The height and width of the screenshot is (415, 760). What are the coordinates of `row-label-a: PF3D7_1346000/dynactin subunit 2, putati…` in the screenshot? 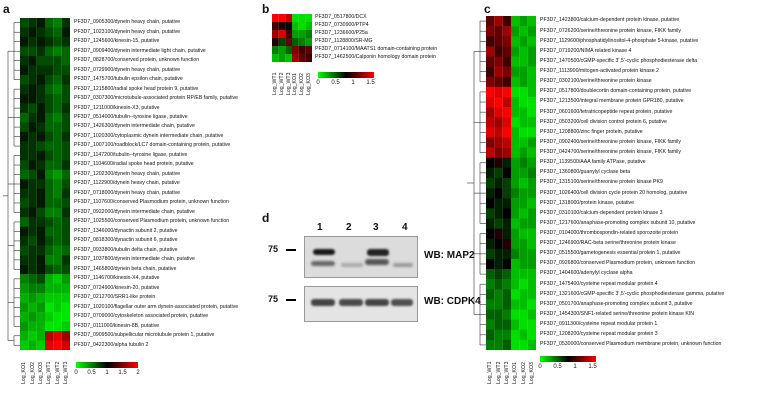 It's located at (126, 230).